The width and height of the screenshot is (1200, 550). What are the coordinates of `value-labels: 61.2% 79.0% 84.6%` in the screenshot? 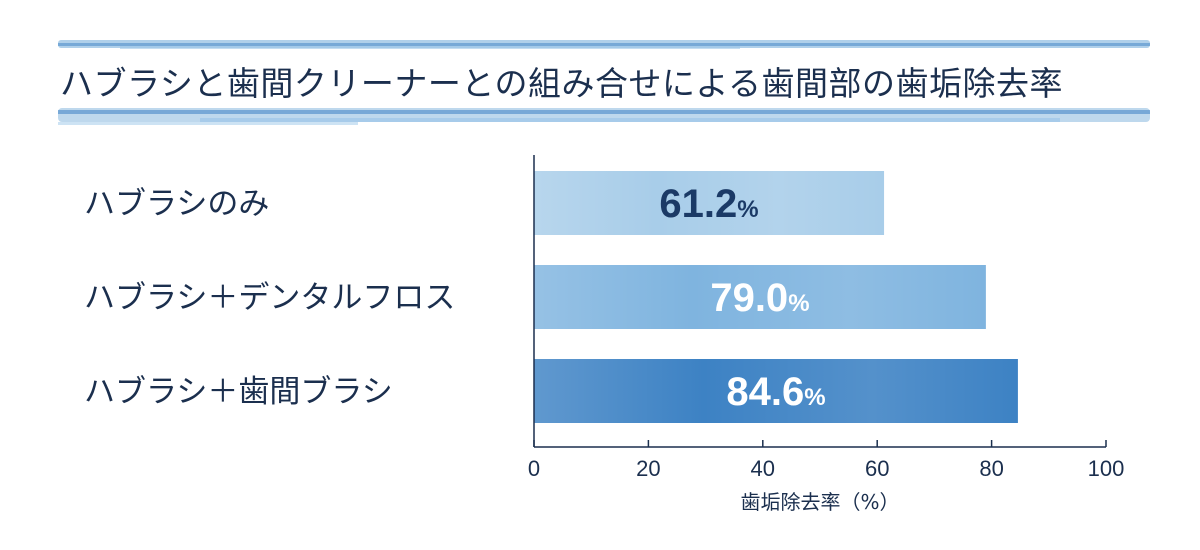 It's located at (742, 298).